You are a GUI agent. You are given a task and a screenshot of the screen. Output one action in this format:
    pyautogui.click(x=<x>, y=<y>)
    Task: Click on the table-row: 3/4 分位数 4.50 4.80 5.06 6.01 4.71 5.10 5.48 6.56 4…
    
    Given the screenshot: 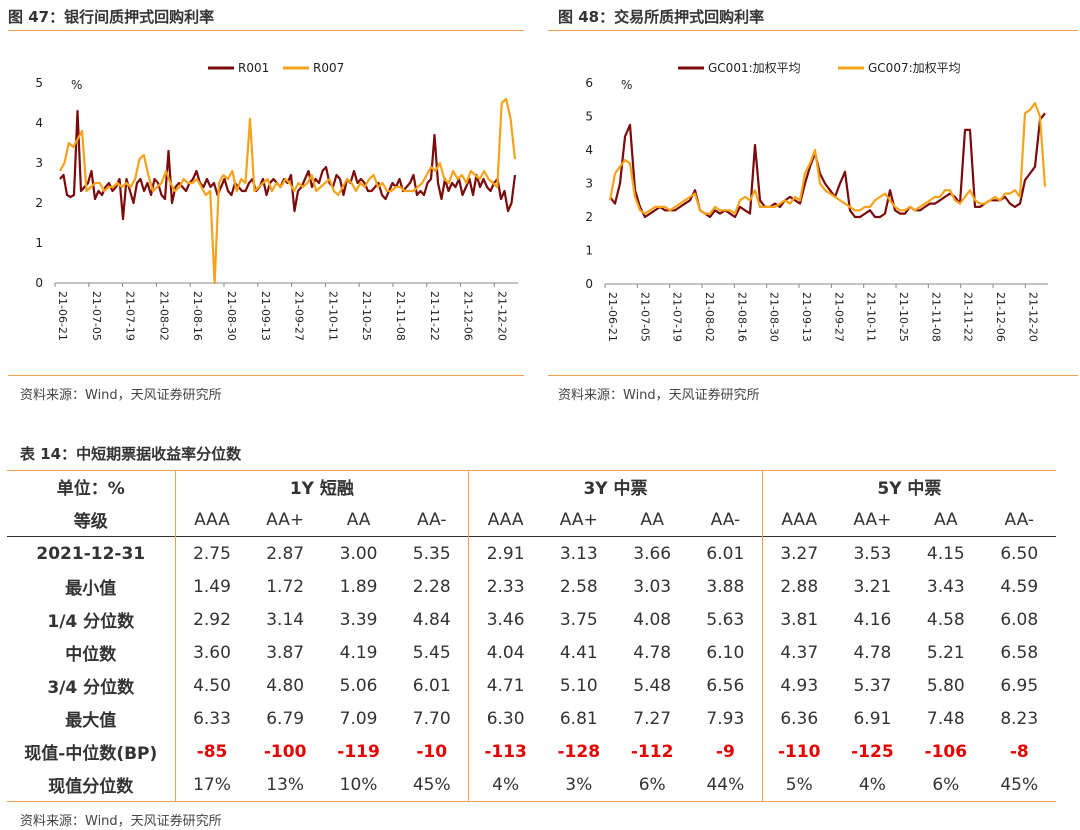 What is the action you would take?
    pyautogui.click(x=531, y=685)
    